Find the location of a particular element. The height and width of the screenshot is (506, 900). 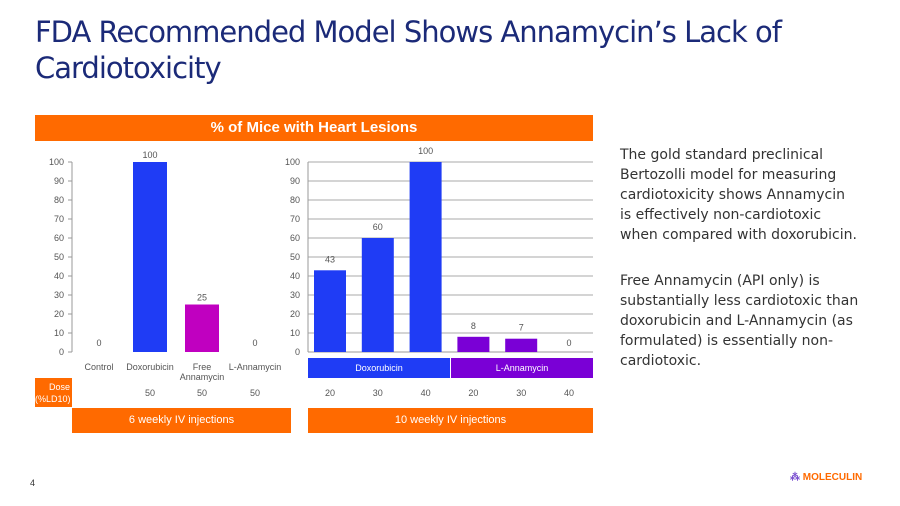

category-label: Doxorubicin is located at coordinates (150, 367).